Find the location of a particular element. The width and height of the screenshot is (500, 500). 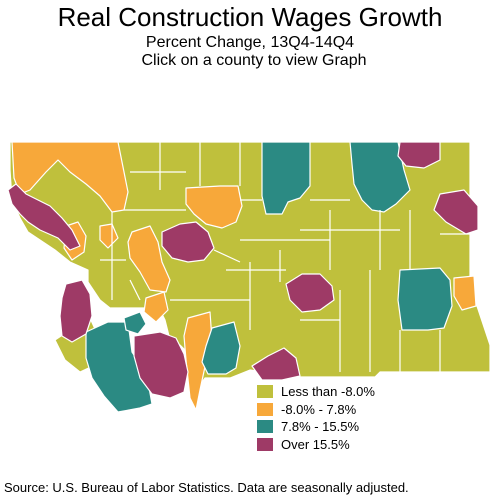

county-purple-ravalli is located at coordinates (76, 311).